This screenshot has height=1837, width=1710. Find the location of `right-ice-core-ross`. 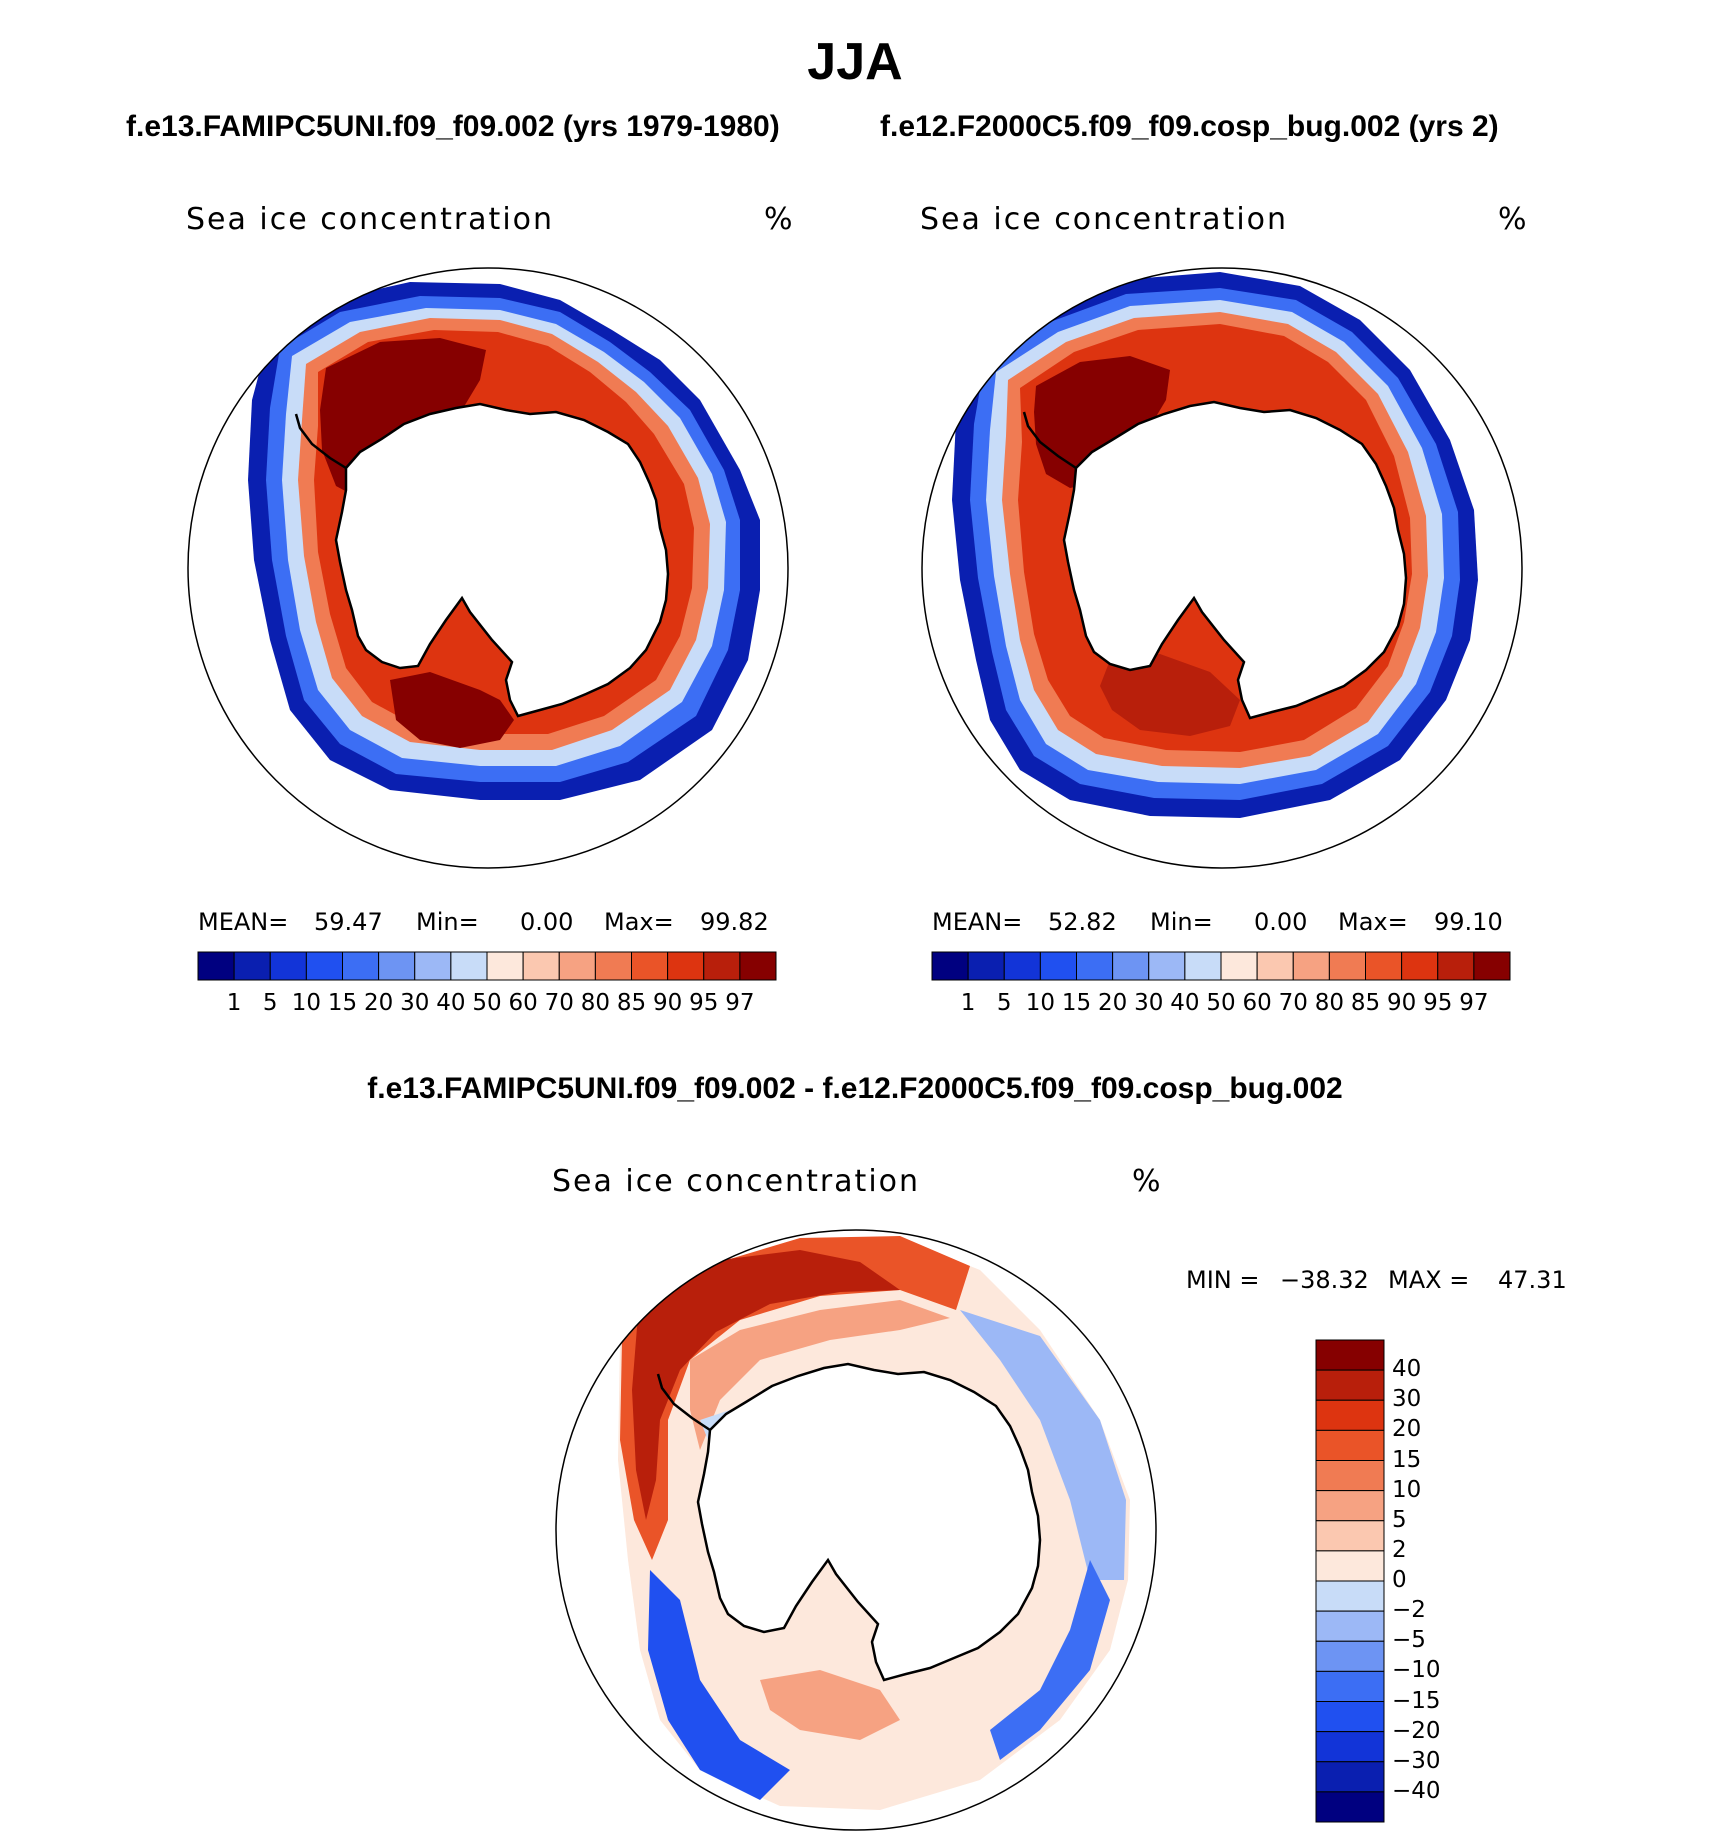

right-ice-core-ross is located at coordinates (1170, 695).